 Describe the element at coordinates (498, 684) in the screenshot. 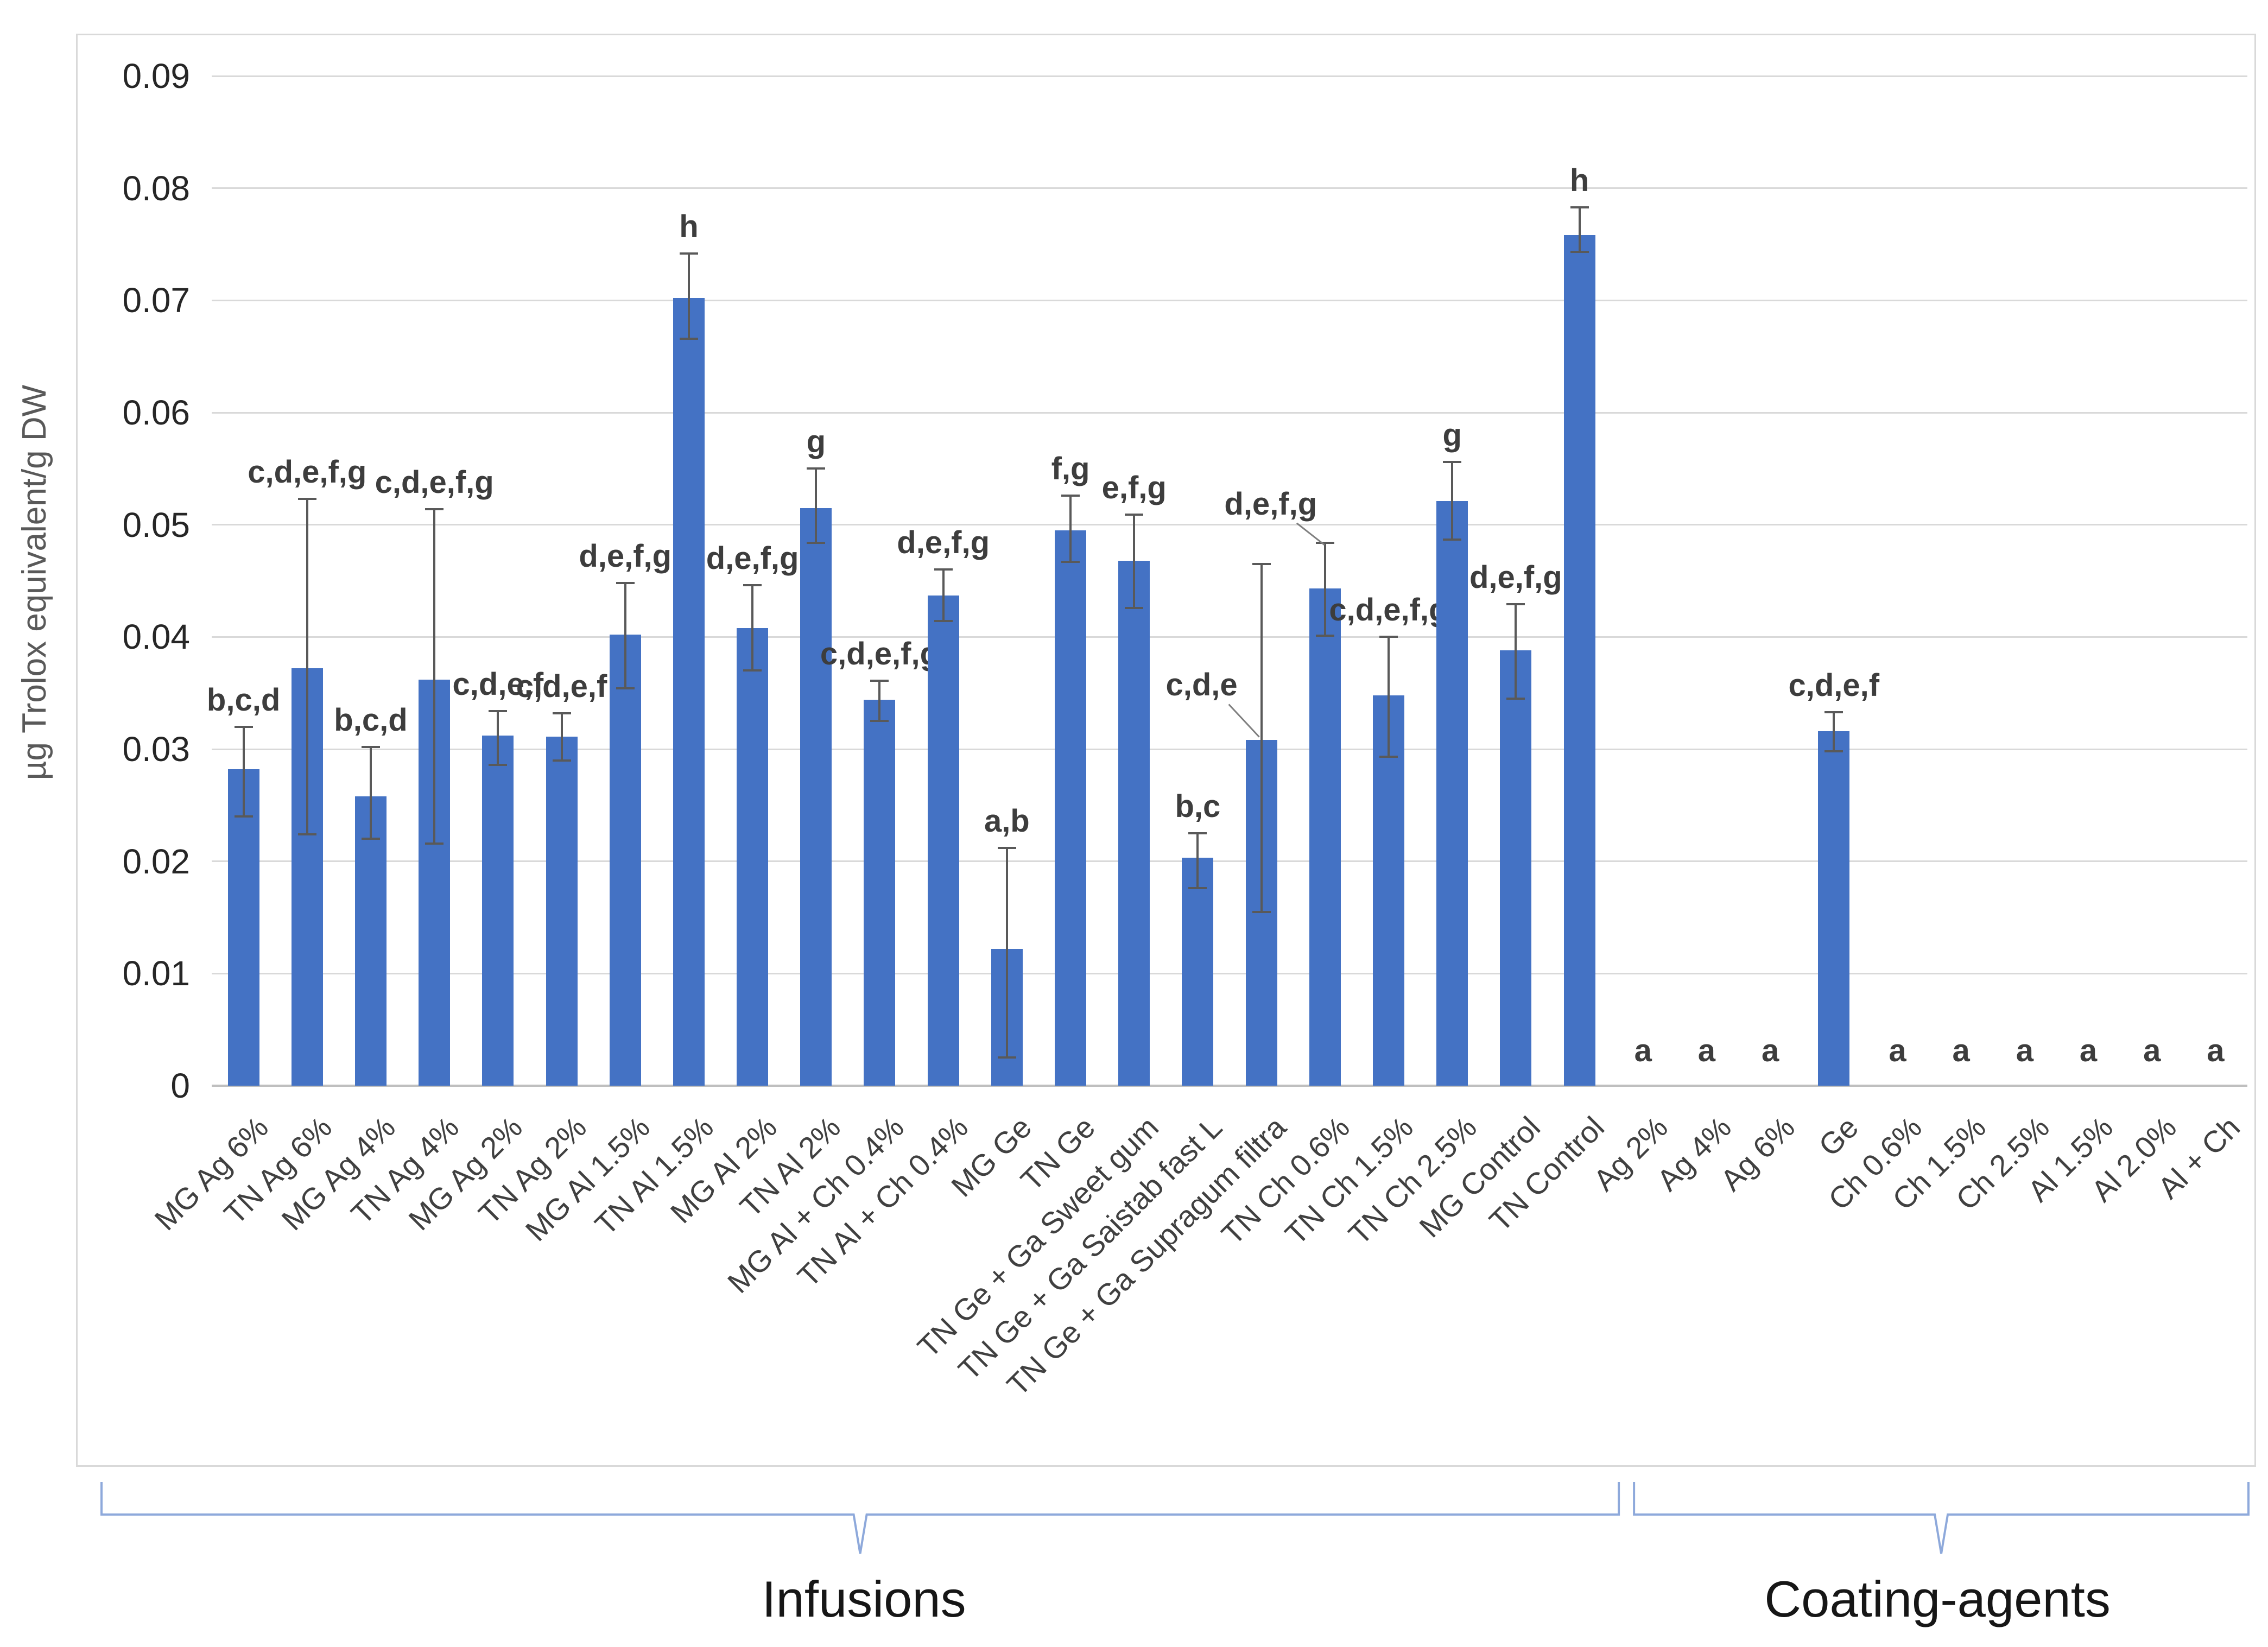

I see `significance-letters: c,d,e,f` at that location.